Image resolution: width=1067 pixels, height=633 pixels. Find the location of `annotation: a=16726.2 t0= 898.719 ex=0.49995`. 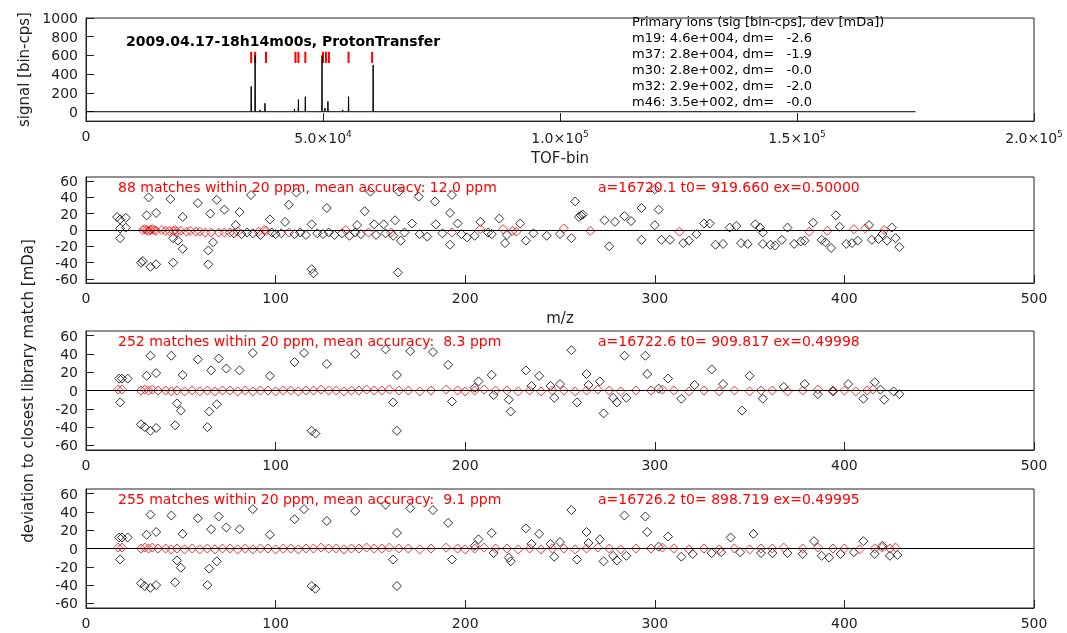

annotation: a=16726.2 t0= 898.719 ex=0.49995 is located at coordinates (728, 499).